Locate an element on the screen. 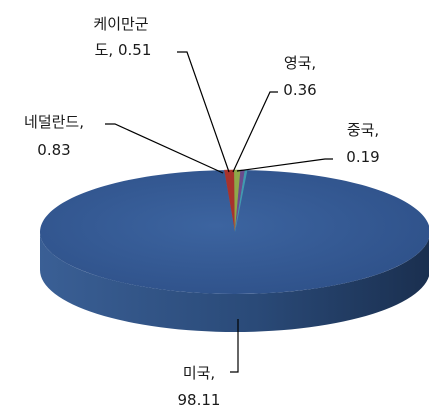 The width and height of the screenshot is (429, 417). label-네덜란드-name: 네덜란드, is located at coordinates (54, 122).